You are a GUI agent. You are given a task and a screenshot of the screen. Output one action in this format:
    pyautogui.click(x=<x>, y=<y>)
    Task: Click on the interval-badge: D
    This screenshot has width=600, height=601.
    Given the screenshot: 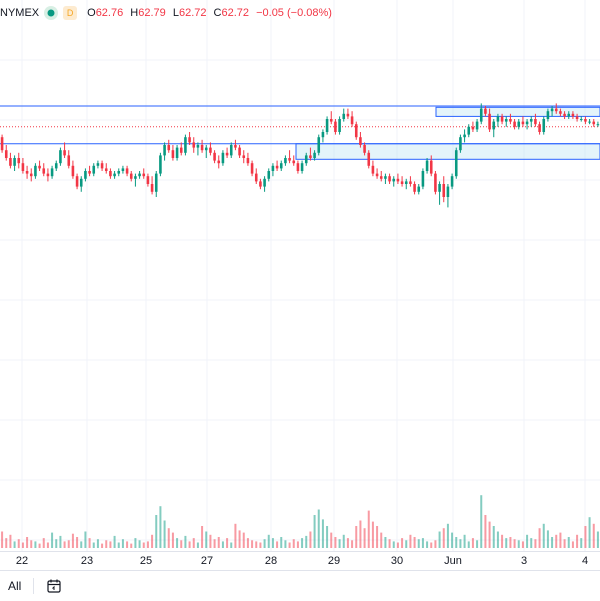 What is the action you would take?
    pyautogui.click(x=70, y=13)
    